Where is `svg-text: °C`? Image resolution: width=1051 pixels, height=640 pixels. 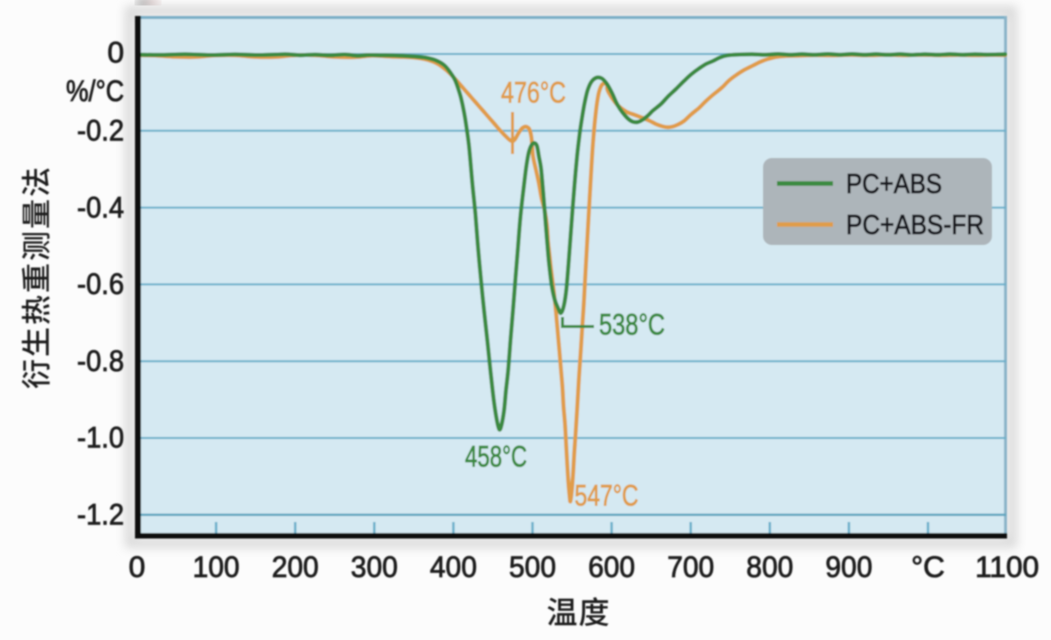 svg-text: °C is located at coordinates (928, 567).